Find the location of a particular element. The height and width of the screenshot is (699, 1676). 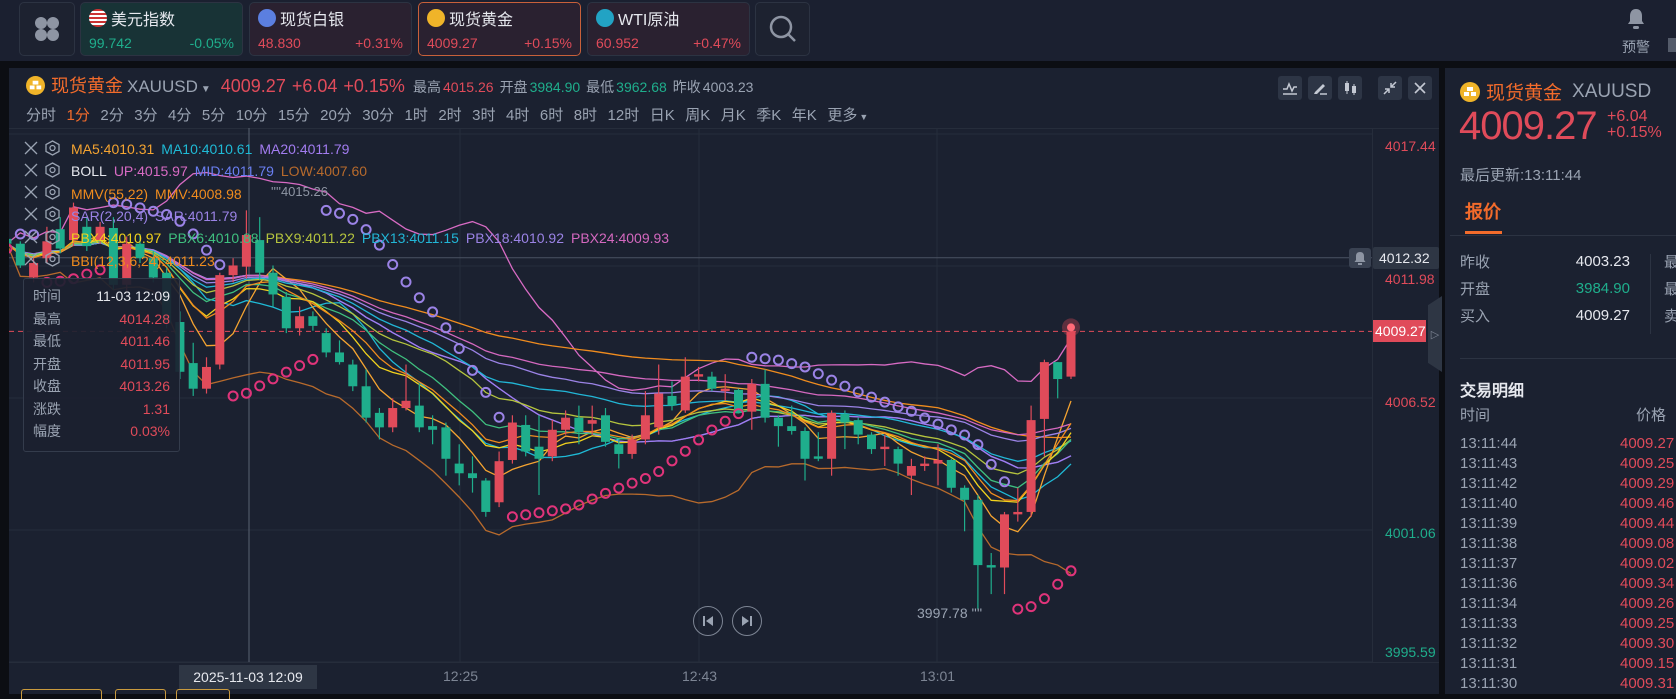

close-chart-button is located at coordinates (1420, 88).